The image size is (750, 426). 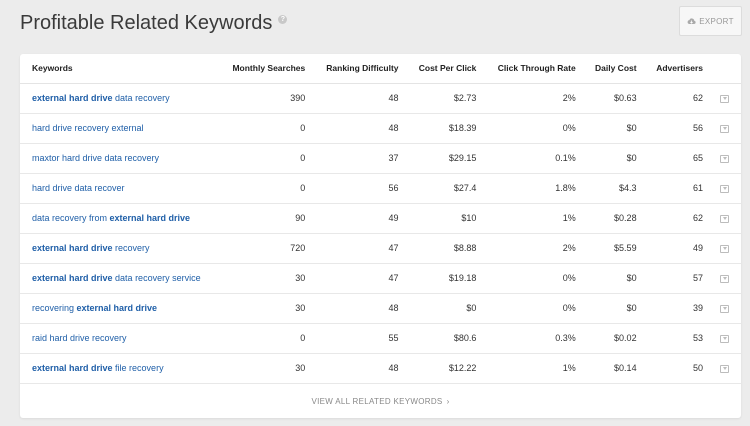 I want to click on table-footer: VIEW ALL RELATED KEYWORDS ›, so click(x=380, y=401).